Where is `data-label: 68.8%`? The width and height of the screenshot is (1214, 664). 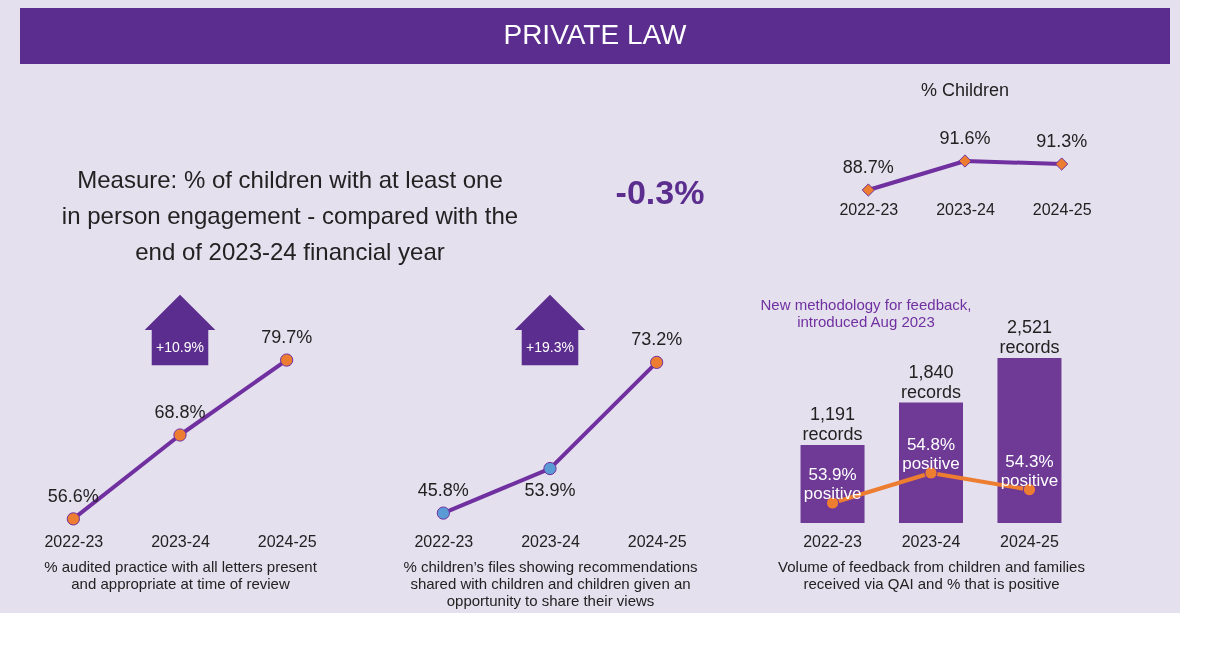 data-label: 68.8% is located at coordinates (180, 412).